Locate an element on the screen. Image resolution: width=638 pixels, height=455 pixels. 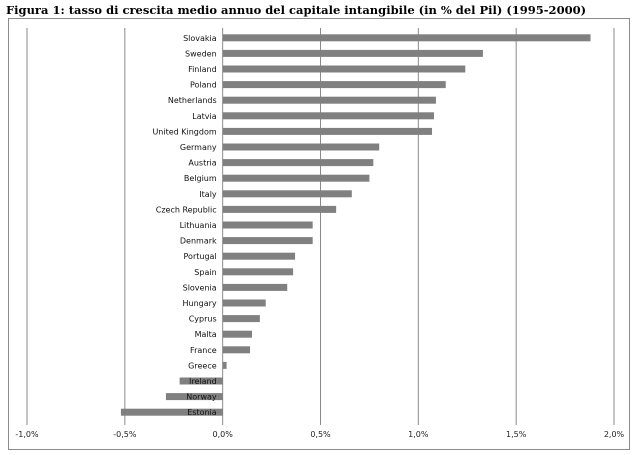
x-tick-labels: -1,0% -0,5% 0,0% 0,5% 1,0% 1,5% 2,0% is located at coordinates (319, 434).